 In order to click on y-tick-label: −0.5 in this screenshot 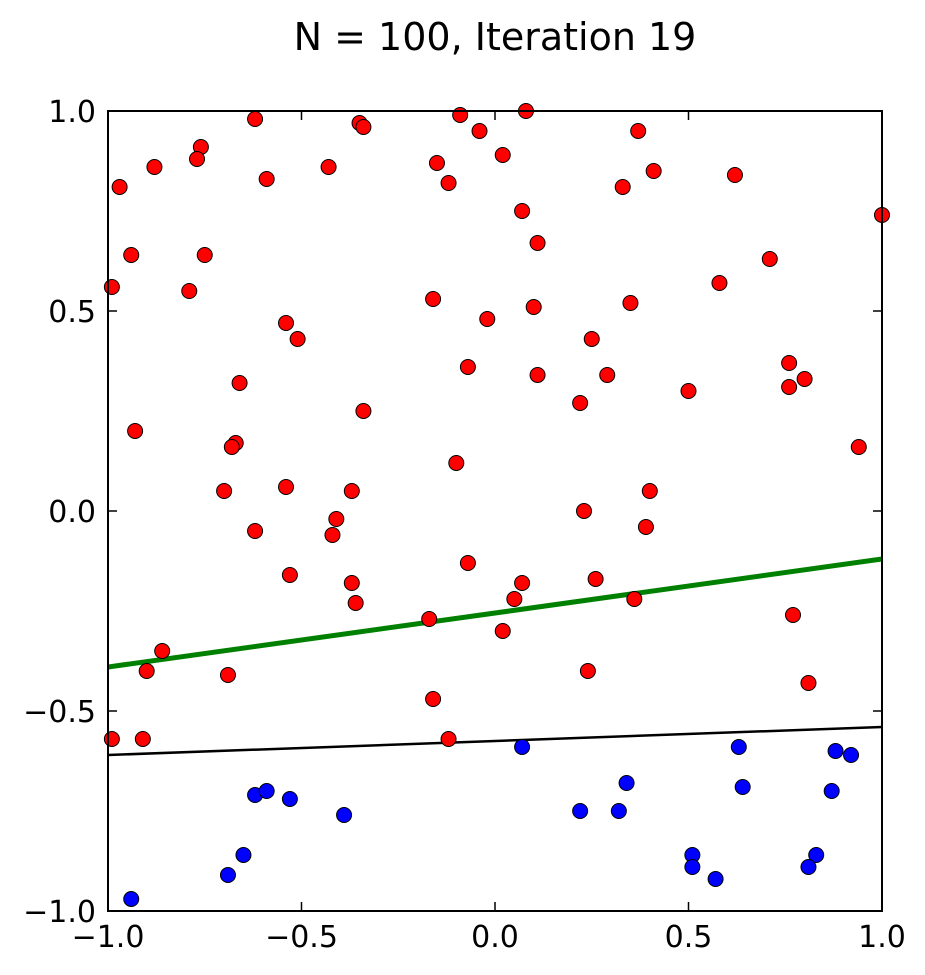, I will do `click(59, 712)`.